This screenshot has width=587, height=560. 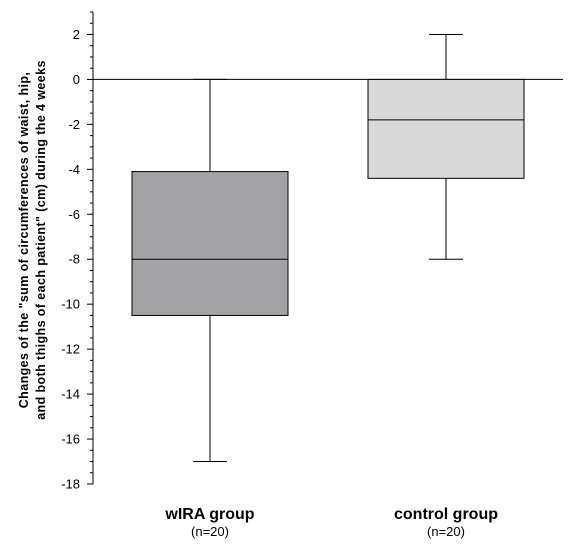 I want to click on box-control-group, so click(x=446, y=146).